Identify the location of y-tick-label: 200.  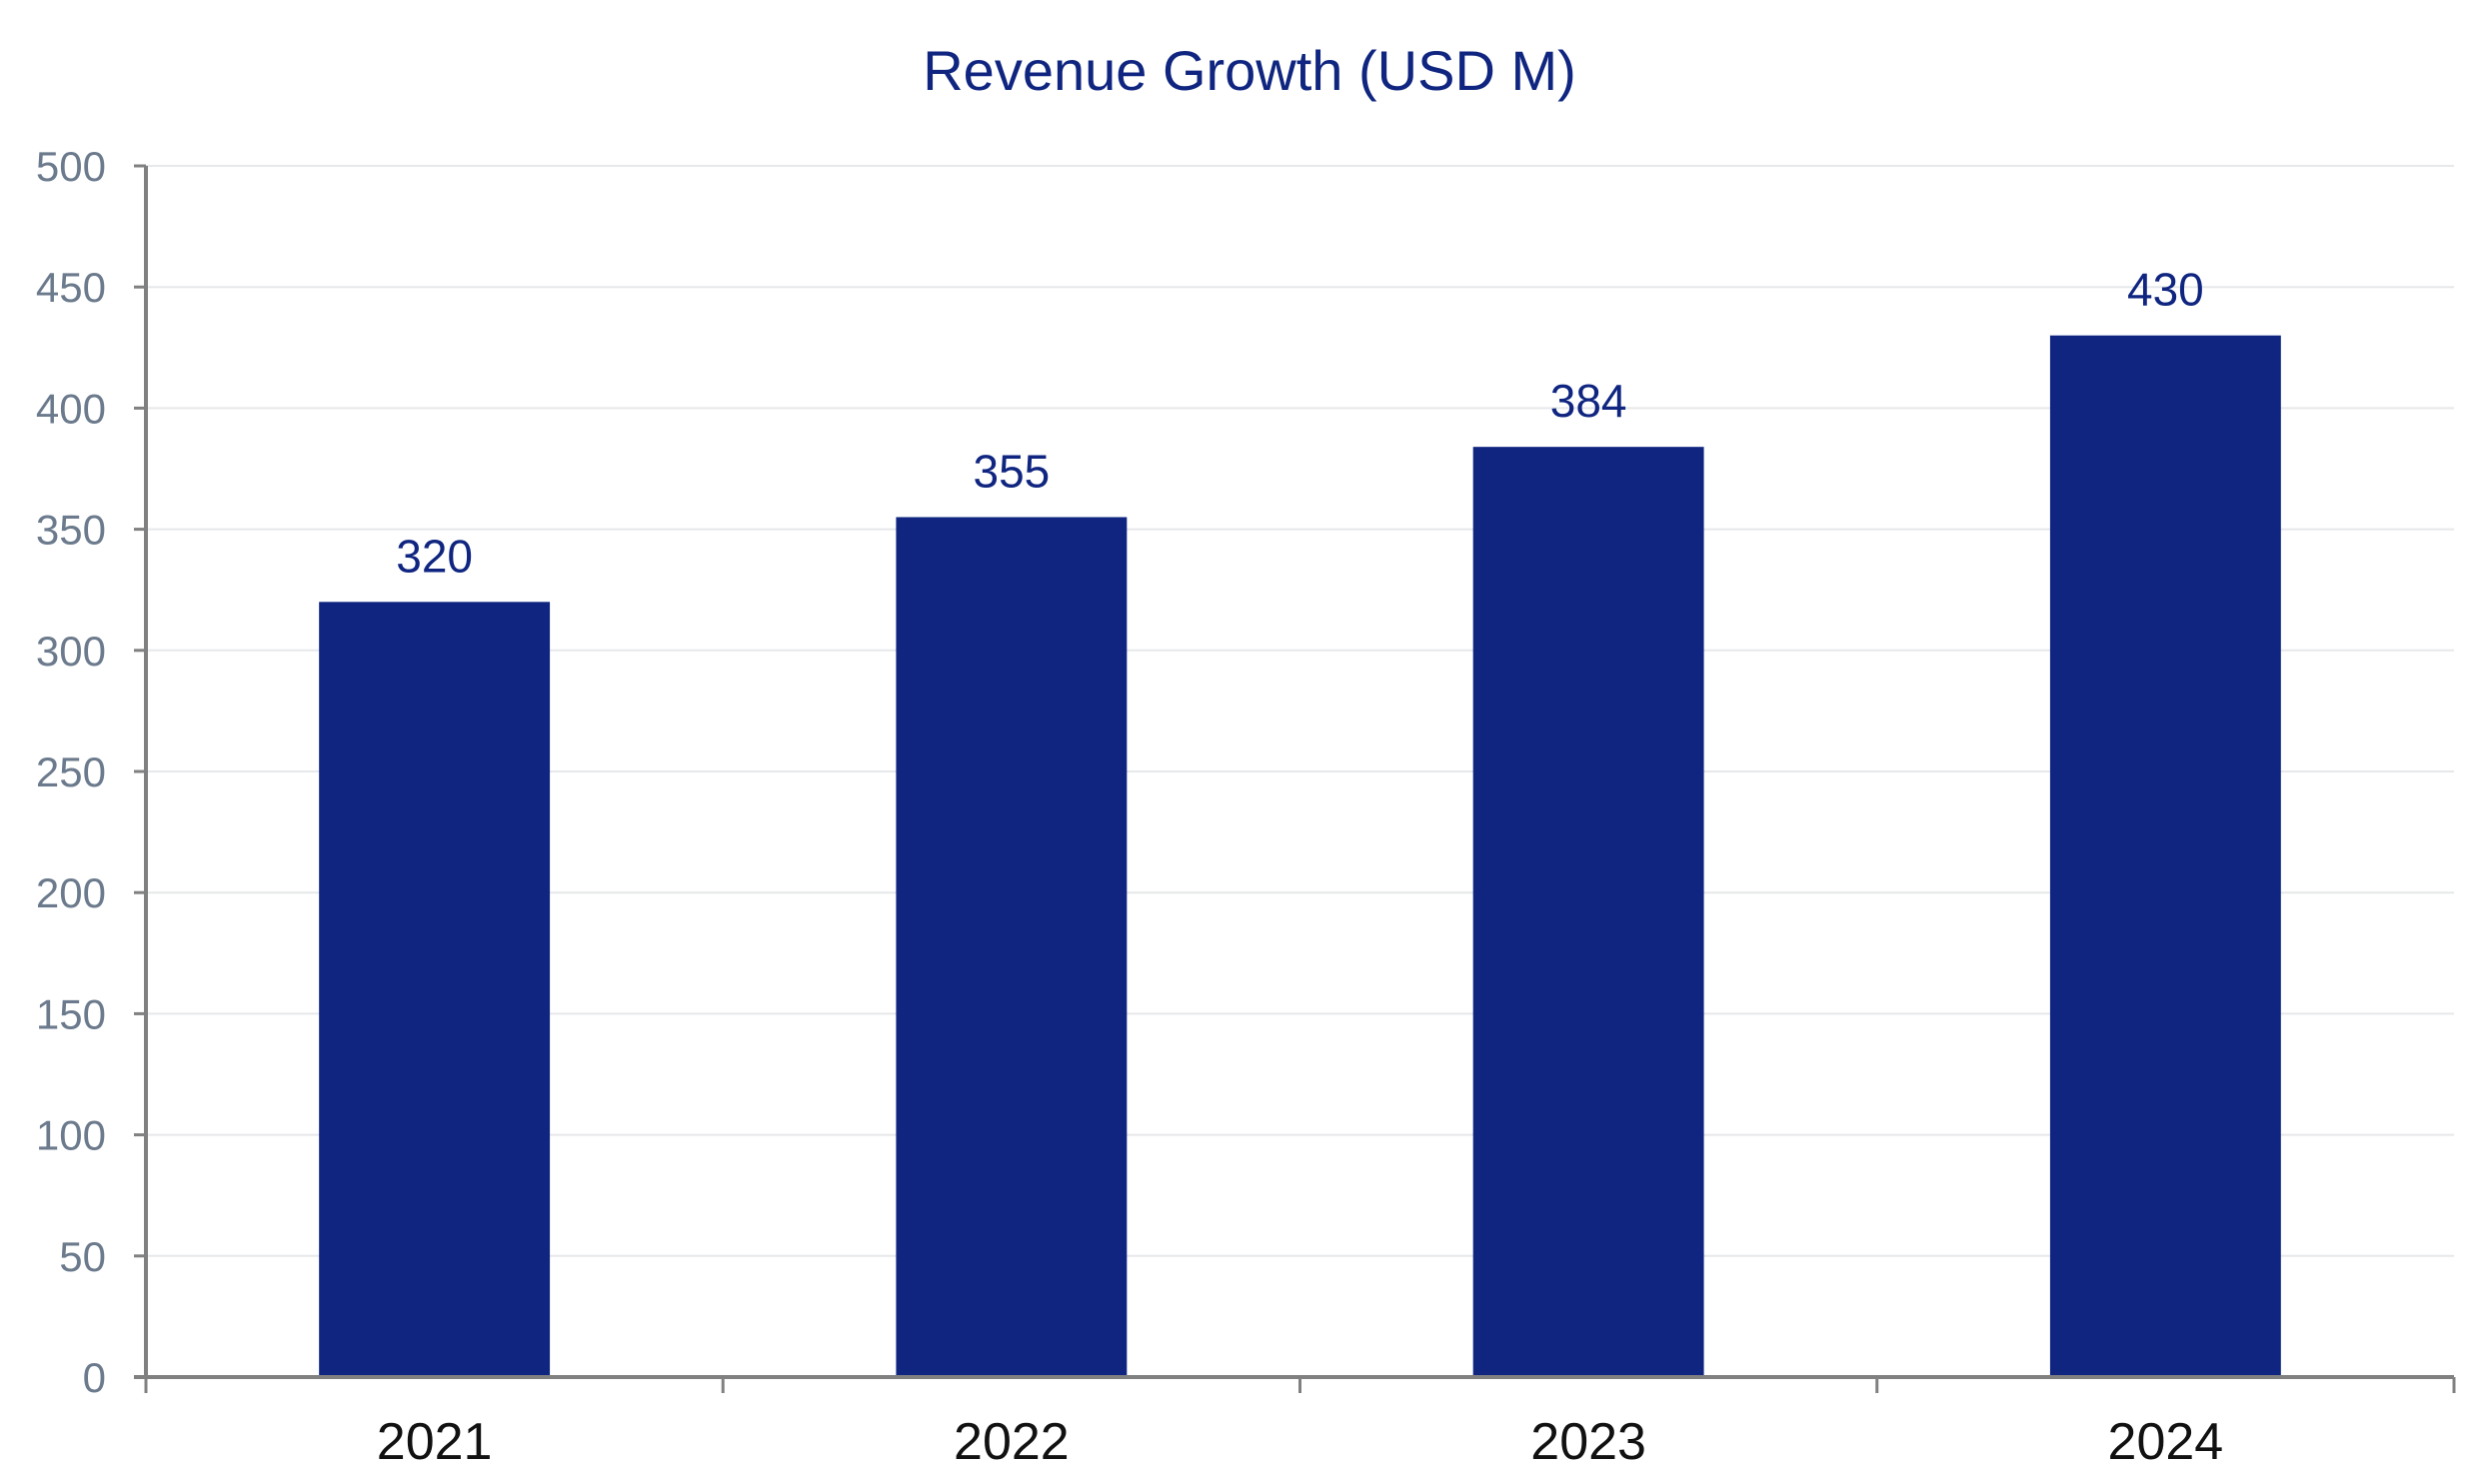
(71, 892).